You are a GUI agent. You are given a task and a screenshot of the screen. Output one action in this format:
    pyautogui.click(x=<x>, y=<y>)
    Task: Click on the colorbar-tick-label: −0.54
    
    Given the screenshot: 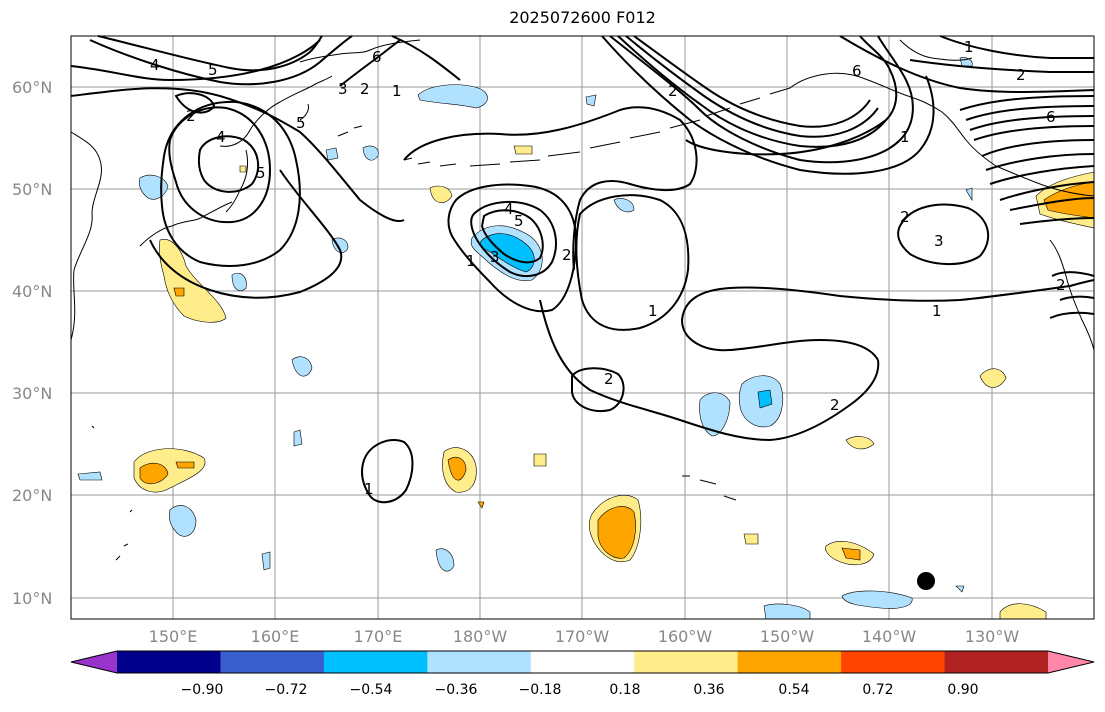 What is the action you would take?
    pyautogui.click(x=371, y=690)
    